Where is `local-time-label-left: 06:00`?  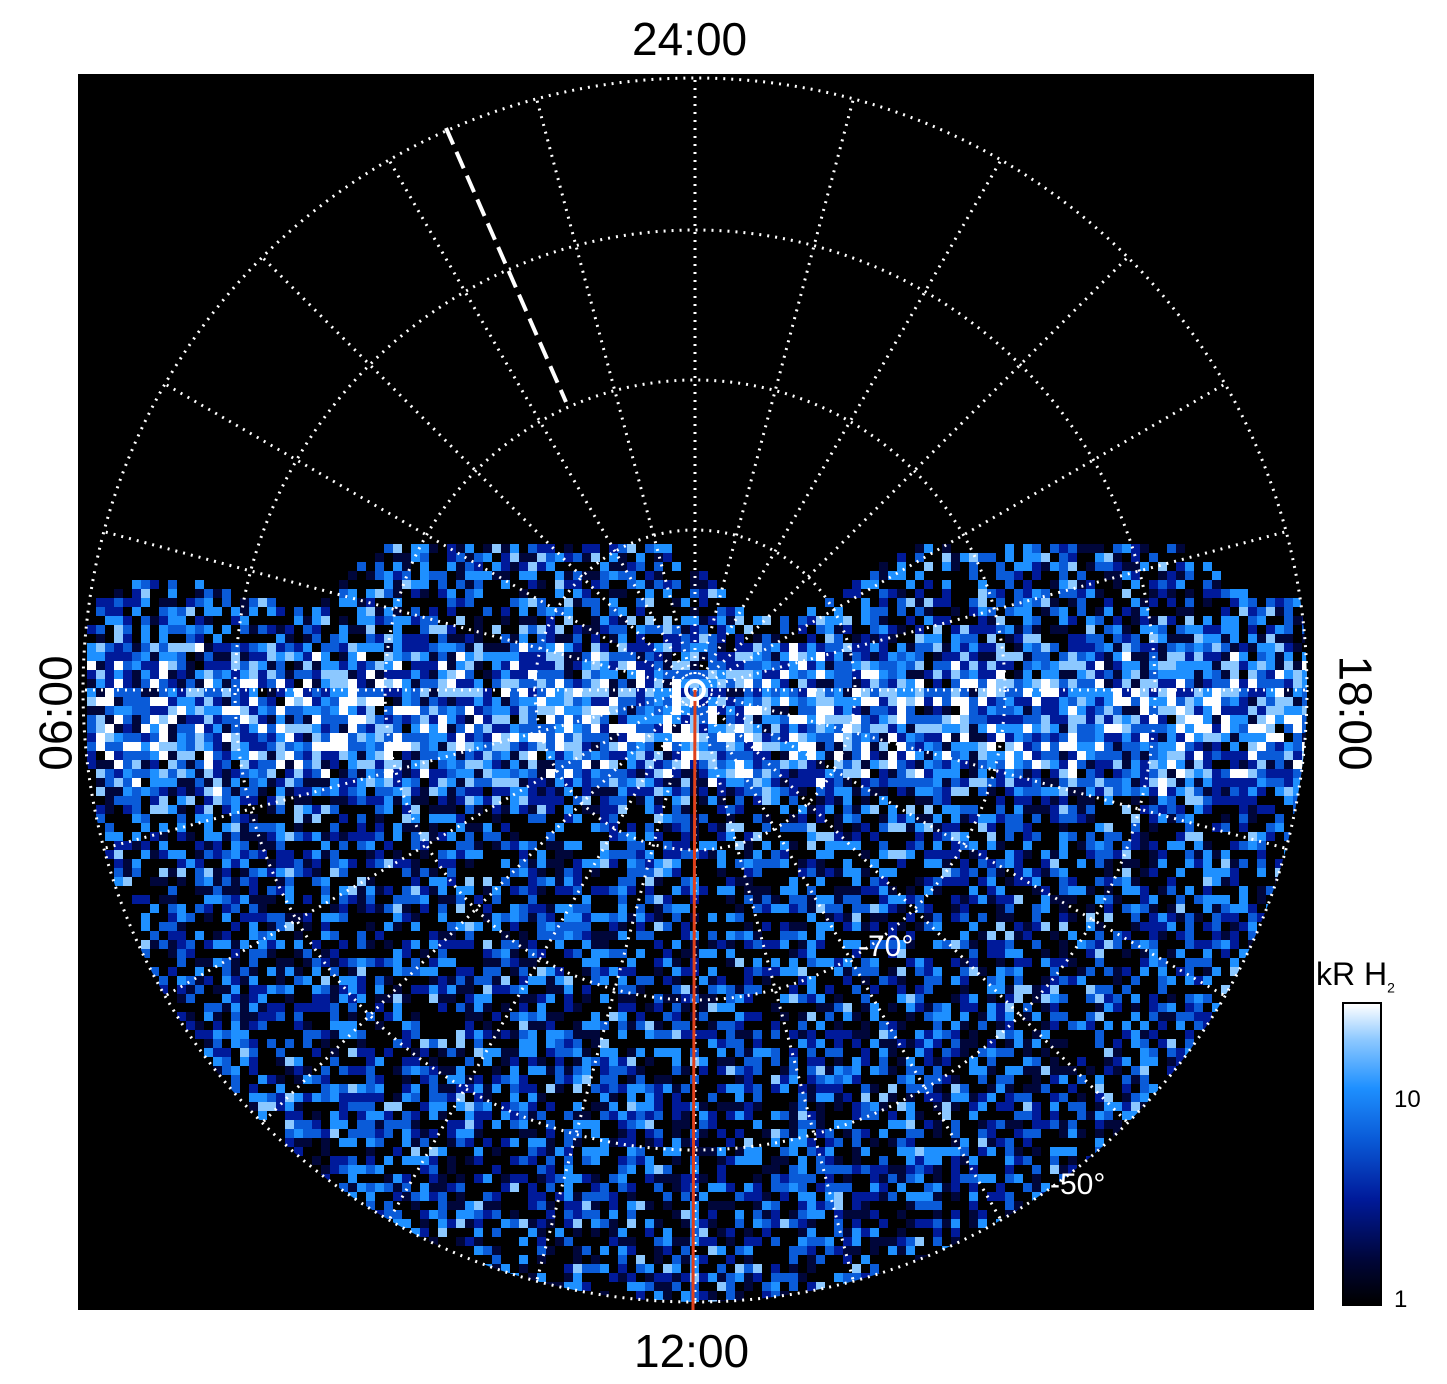 local-time-label-left: 06:00 is located at coordinates (55, 713).